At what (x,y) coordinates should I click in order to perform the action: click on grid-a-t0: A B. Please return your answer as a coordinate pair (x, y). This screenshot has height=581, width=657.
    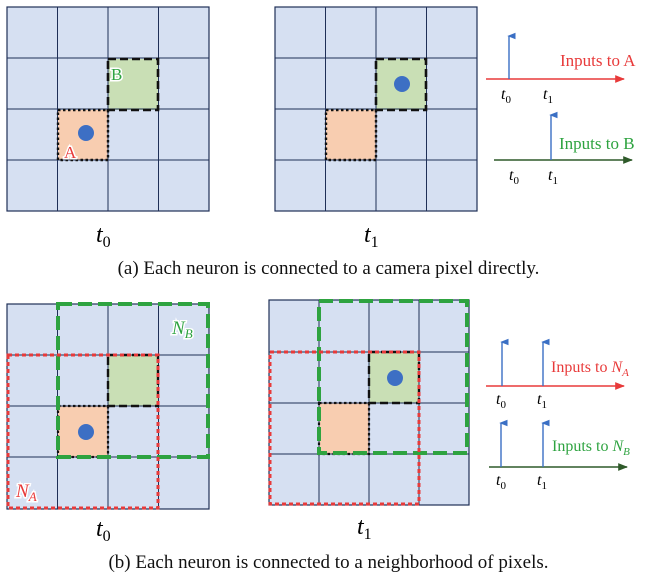
    Looking at the image, I should click on (108, 109).